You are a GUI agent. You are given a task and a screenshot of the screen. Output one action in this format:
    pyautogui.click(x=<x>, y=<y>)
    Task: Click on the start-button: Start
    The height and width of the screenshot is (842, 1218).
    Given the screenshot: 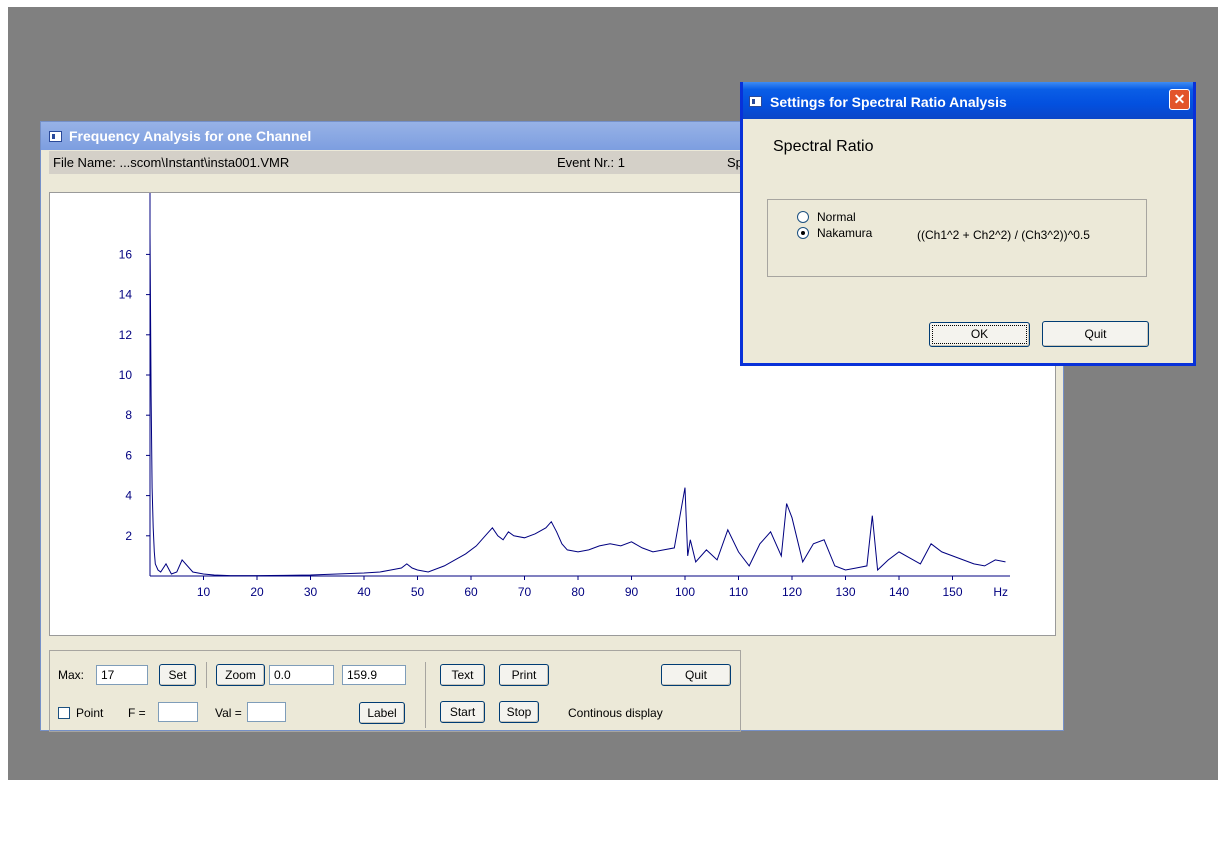 What is the action you would take?
    pyautogui.click(x=462, y=712)
    